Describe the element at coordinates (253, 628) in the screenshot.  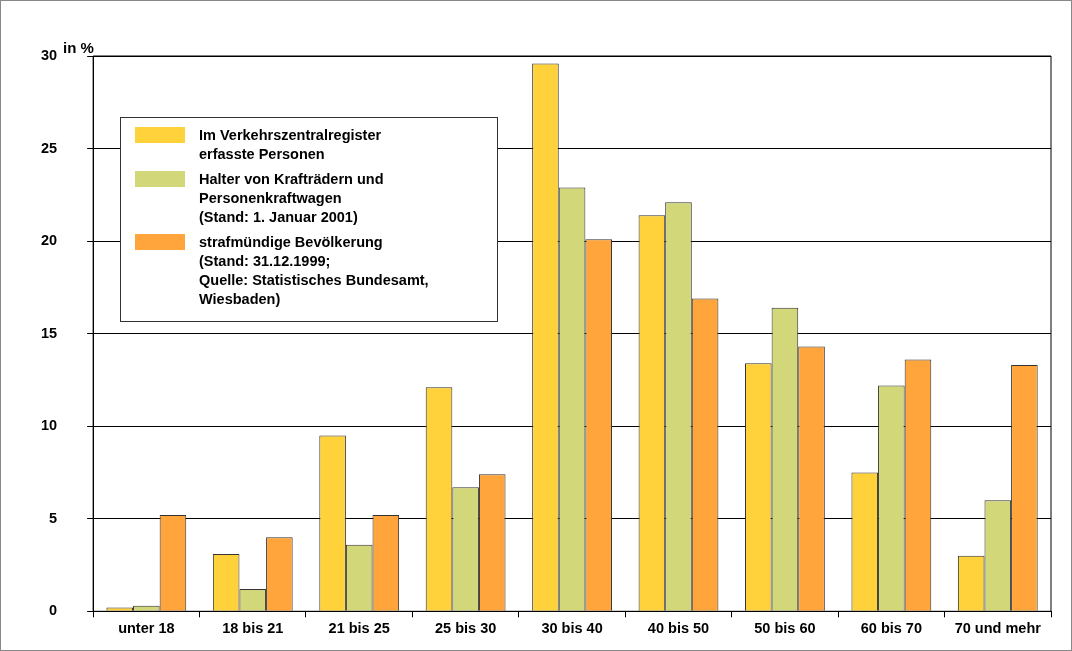
I see `x-tick-label: 18 bis 21` at that location.